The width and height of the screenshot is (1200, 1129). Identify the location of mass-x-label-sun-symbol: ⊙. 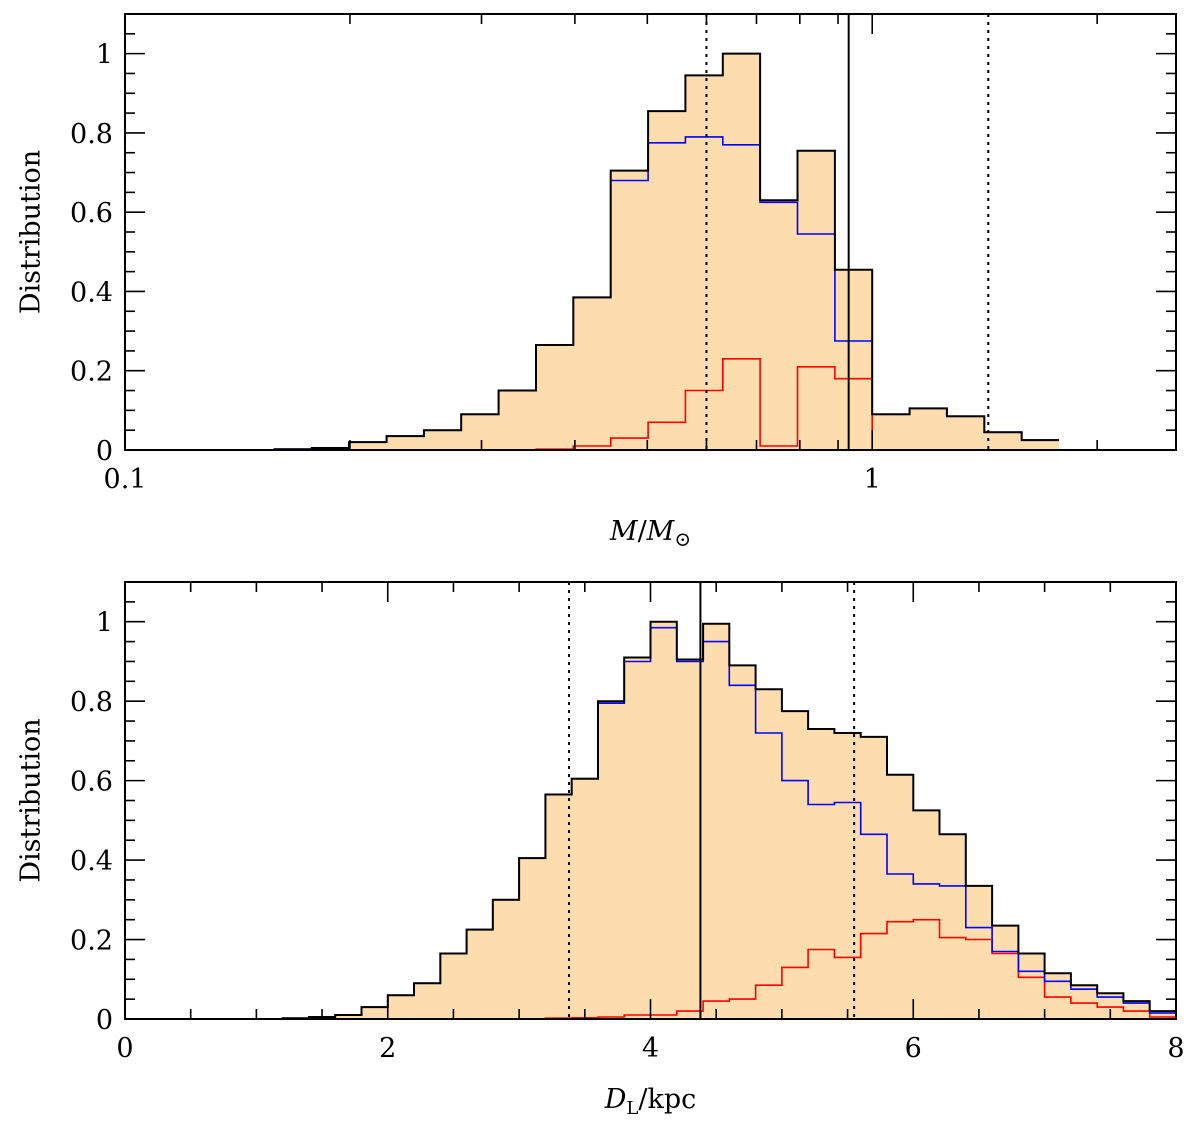
(682, 539).